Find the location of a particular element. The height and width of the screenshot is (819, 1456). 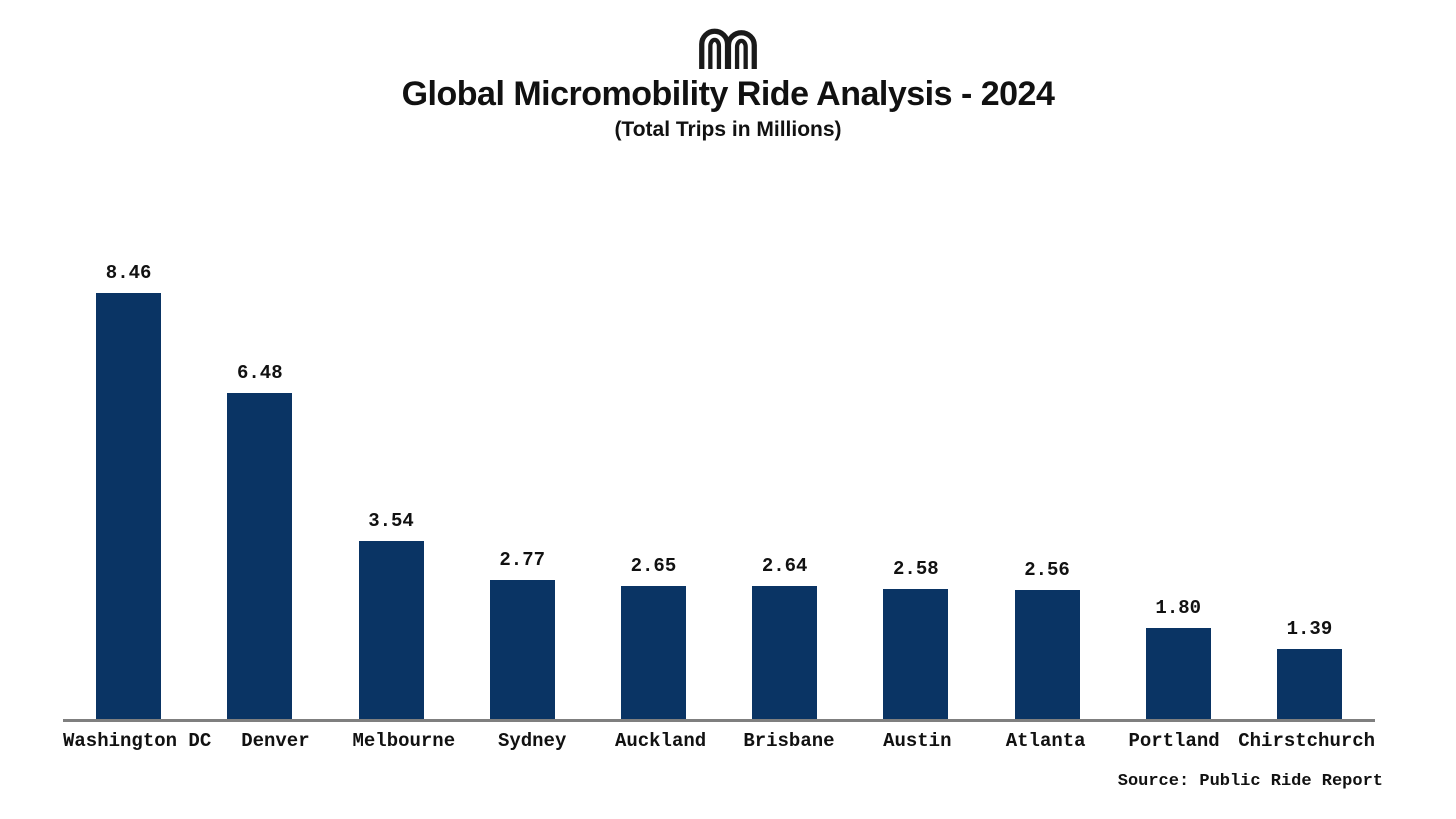

bar-column-washington-dc: 8.46 is located at coordinates (128, 490).